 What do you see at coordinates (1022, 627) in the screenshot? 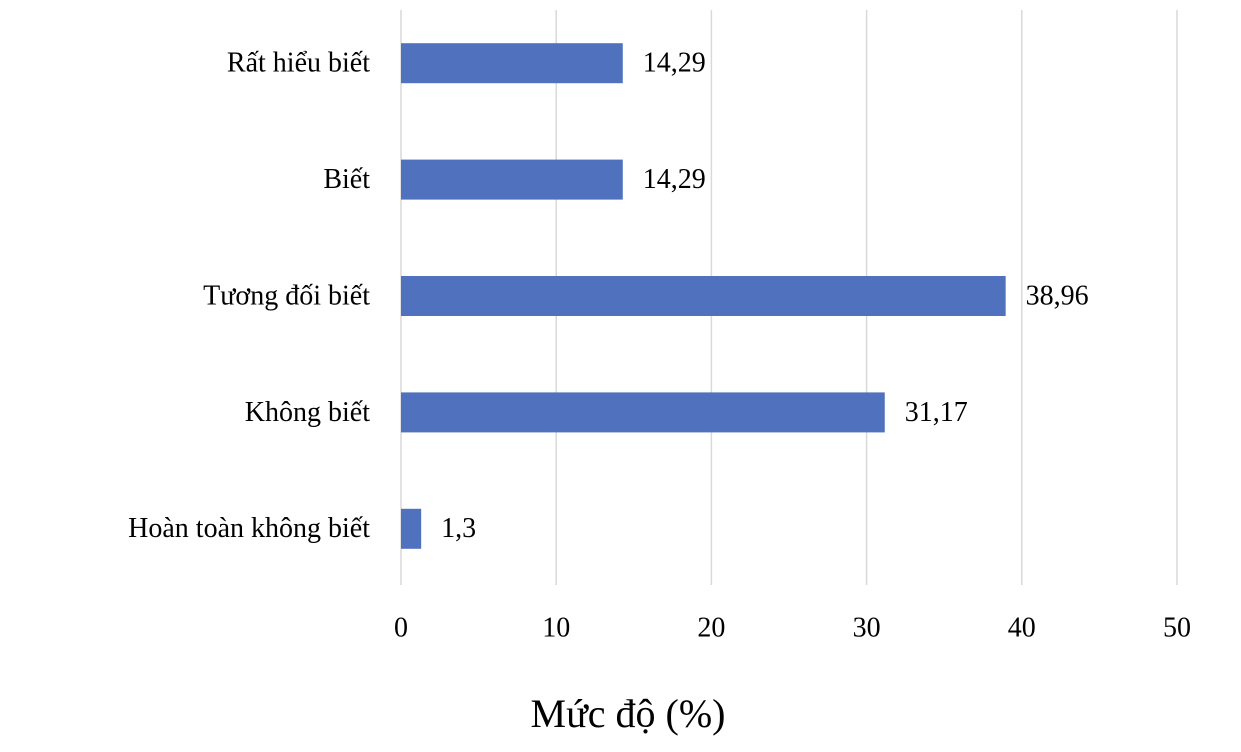
I see `x-tick-label: 40` at bounding box center [1022, 627].